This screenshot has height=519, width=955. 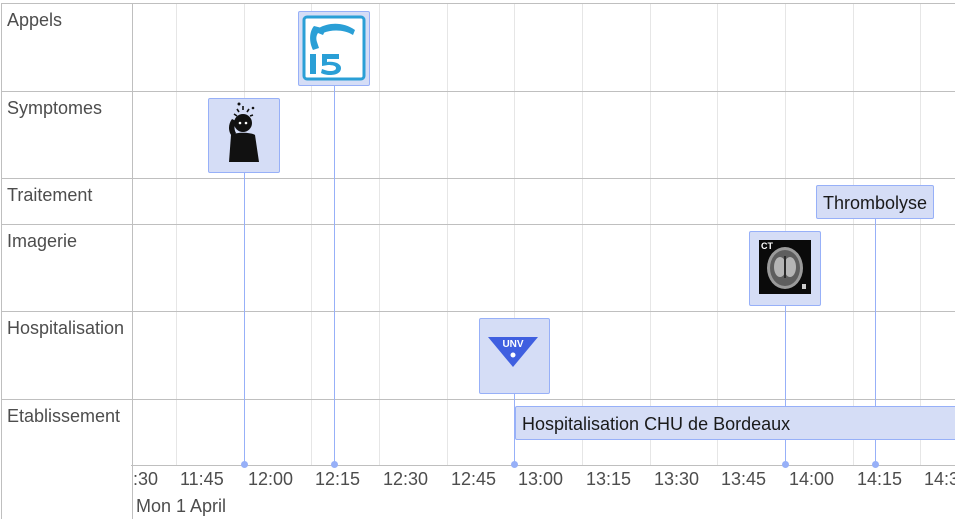 What do you see at coordinates (513, 352) in the screenshot?
I see `unv-icon: UNV` at bounding box center [513, 352].